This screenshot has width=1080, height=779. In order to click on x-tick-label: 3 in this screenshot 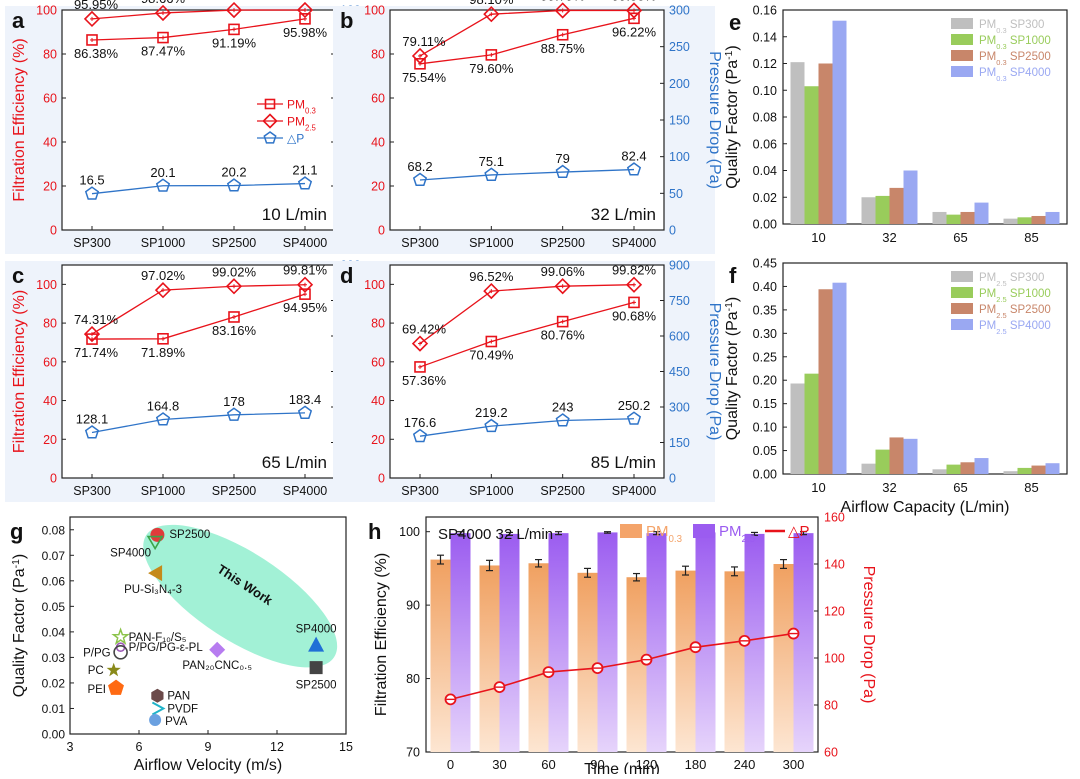, I will do `click(70, 747)`.